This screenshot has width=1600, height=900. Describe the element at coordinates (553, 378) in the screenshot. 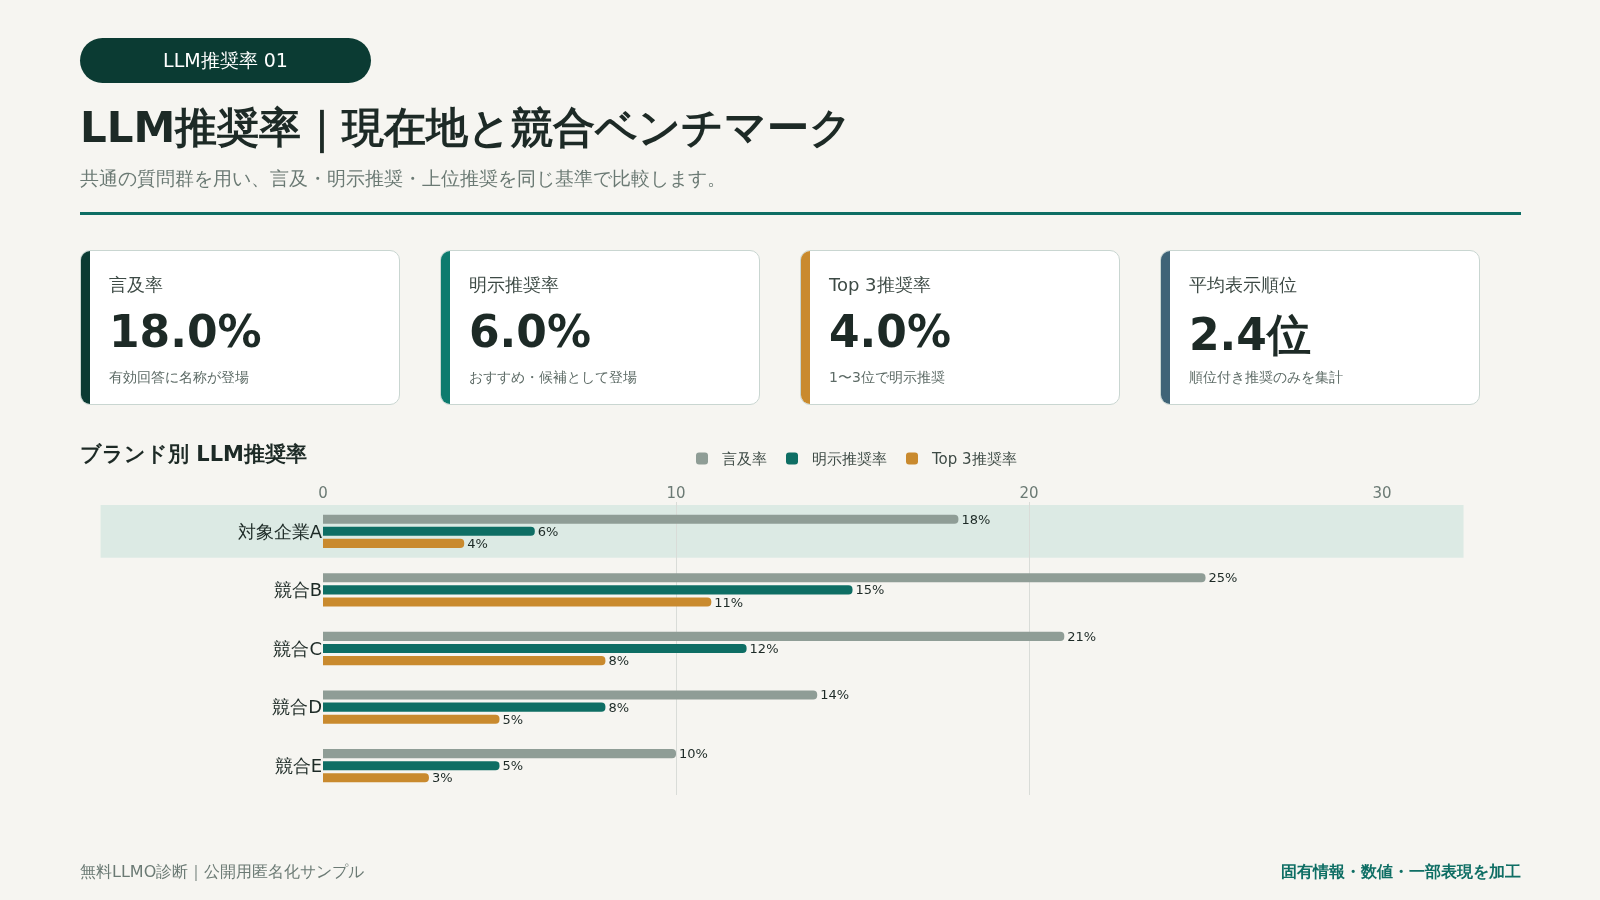

I see `text: おすすめ・候補として登場` at that location.